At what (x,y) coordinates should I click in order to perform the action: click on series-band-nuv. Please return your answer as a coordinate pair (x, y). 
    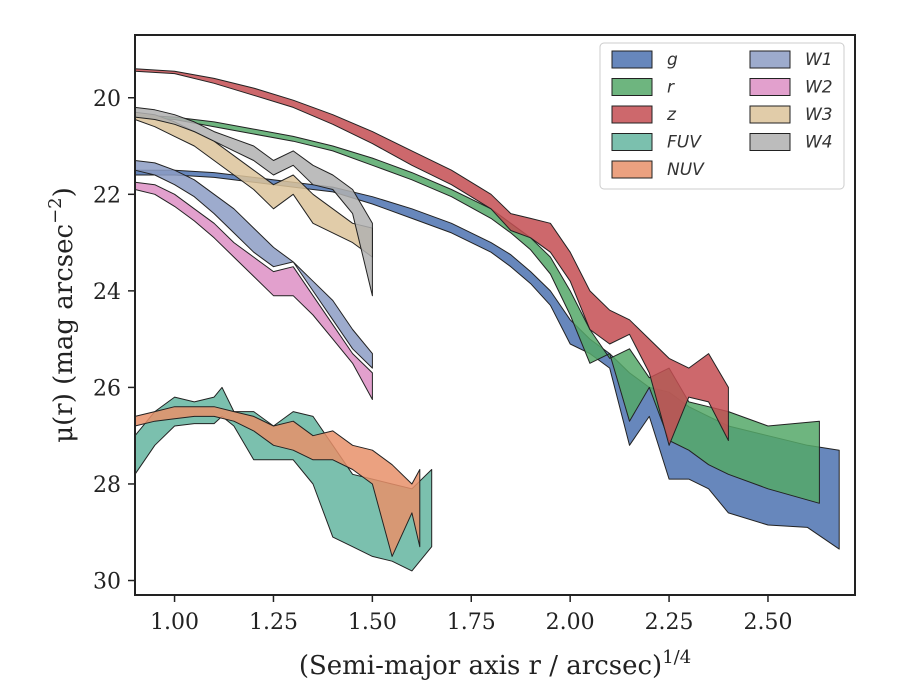
    Looking at the image, I should click on (277, 481).